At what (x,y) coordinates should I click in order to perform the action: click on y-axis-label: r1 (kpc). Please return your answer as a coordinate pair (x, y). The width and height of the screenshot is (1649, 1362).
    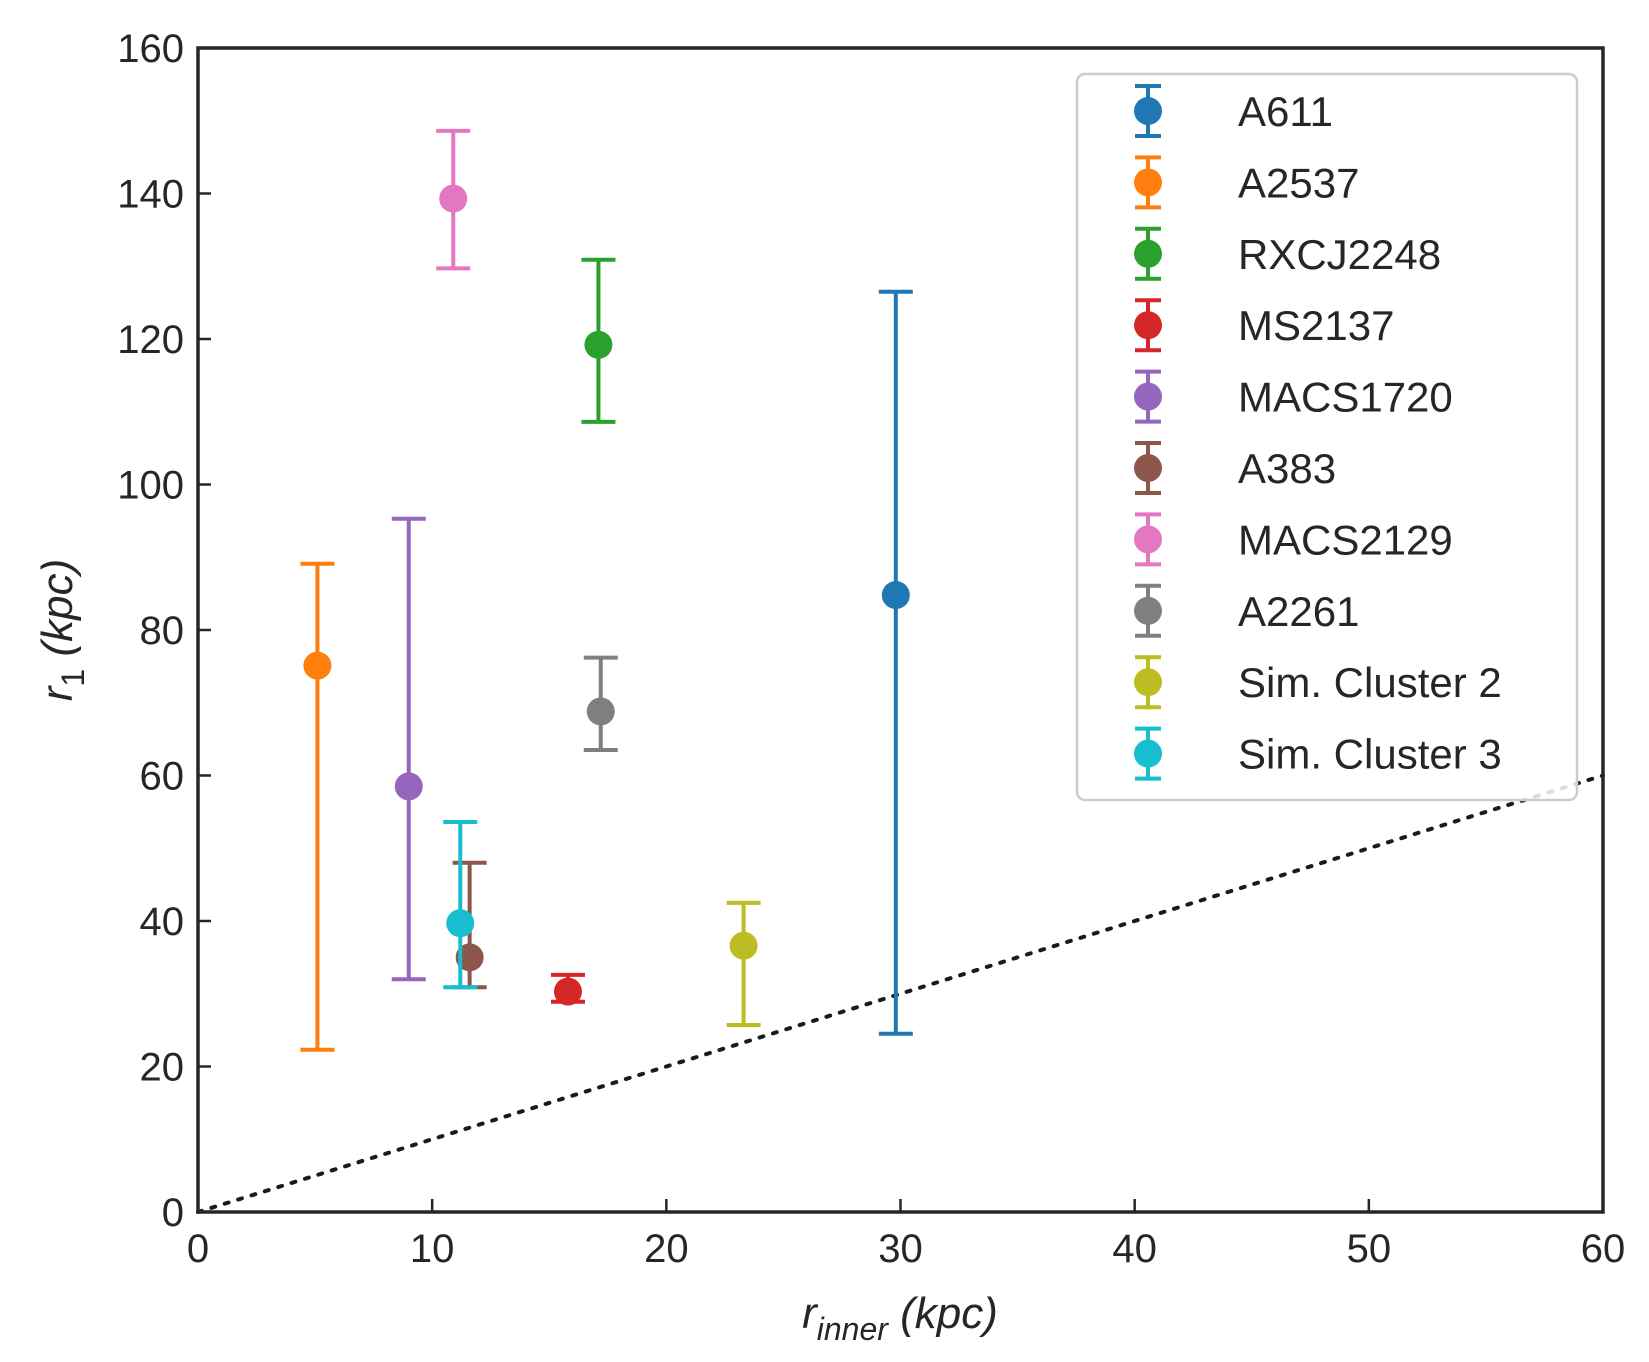
    Looking at the image, I should click on (62, 630).